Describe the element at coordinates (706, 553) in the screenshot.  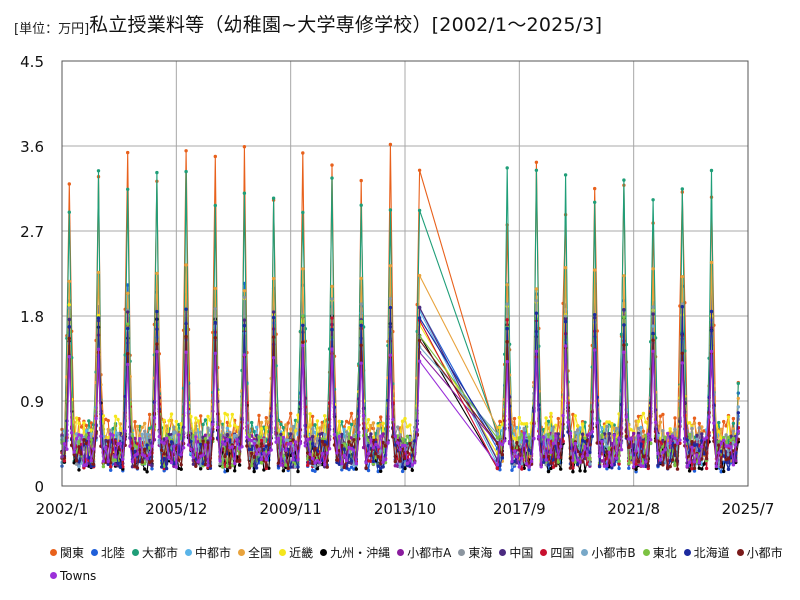
I see `legend-item: 北海道` at that location.